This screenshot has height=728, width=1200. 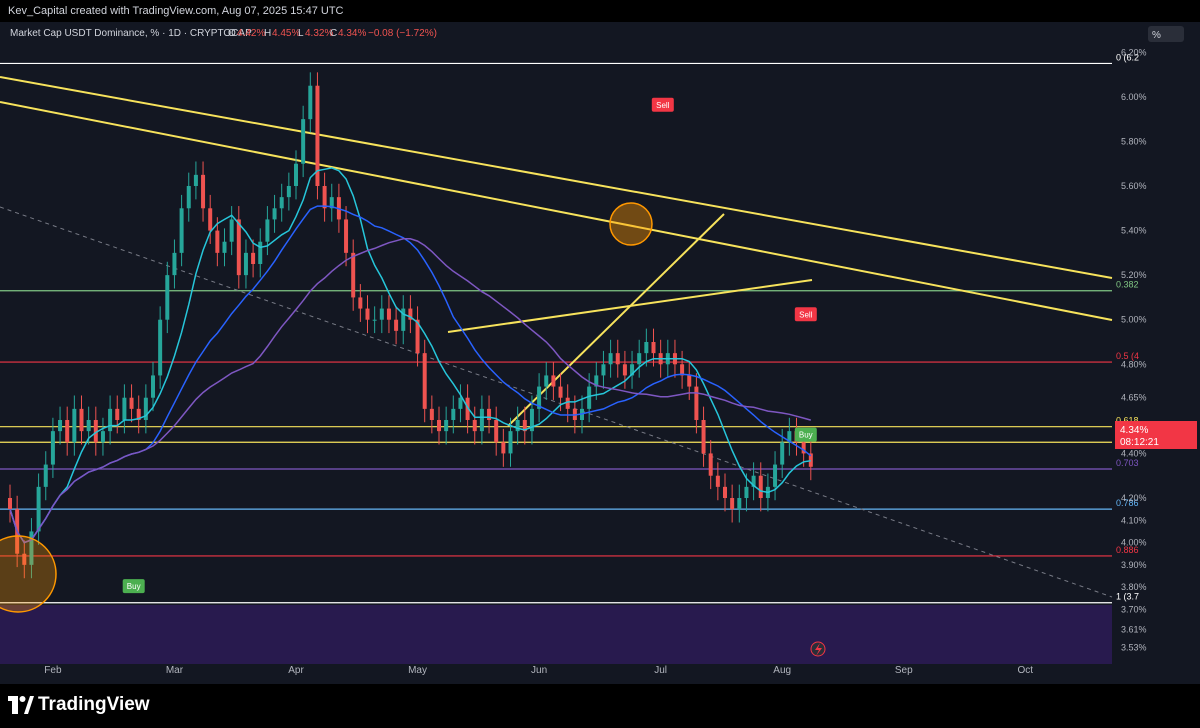 What do you see at coordinates (1134, 609) in the screenshot?
I see `y-tick-label: 3.70%` at bounding box center [1134, 609].